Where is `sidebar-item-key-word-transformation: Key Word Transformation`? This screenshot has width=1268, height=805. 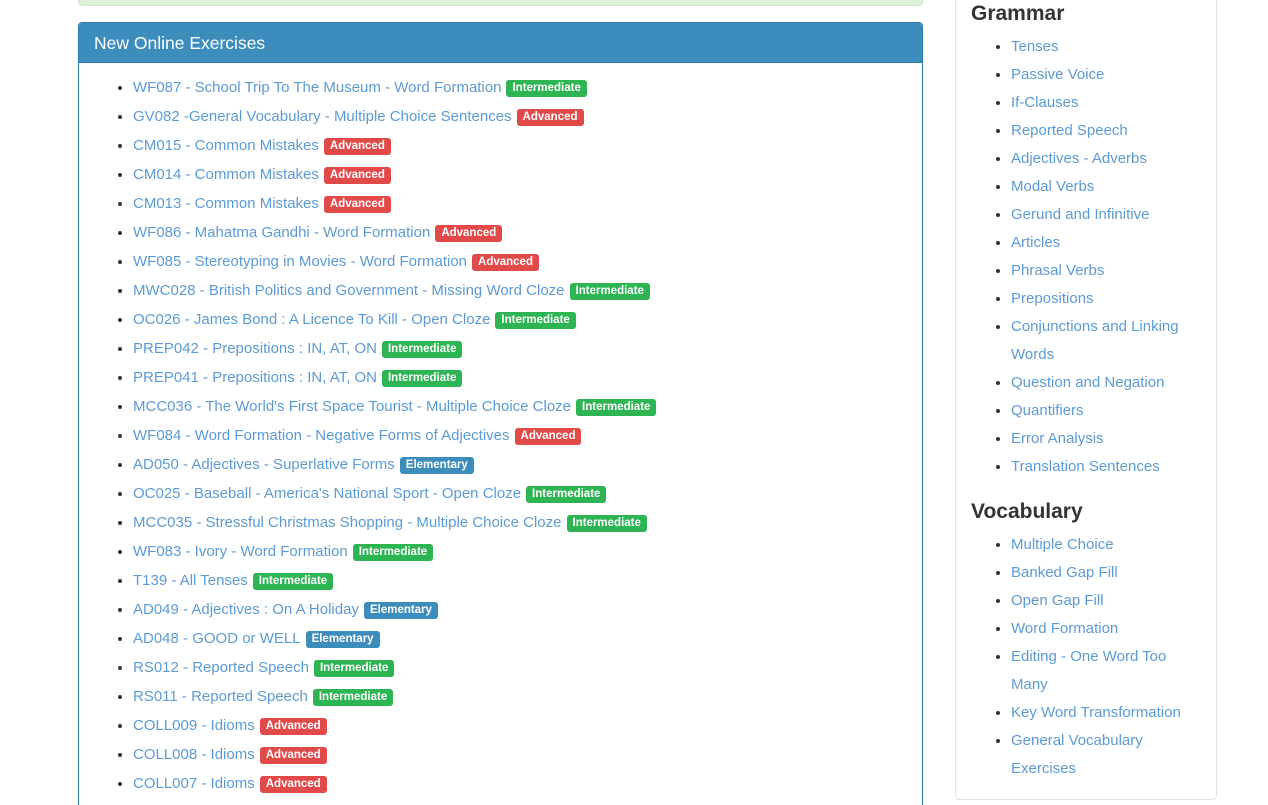
sidebar-item-key-word-transformation: Key Word Transformation is located at coordinates (1096, 712).